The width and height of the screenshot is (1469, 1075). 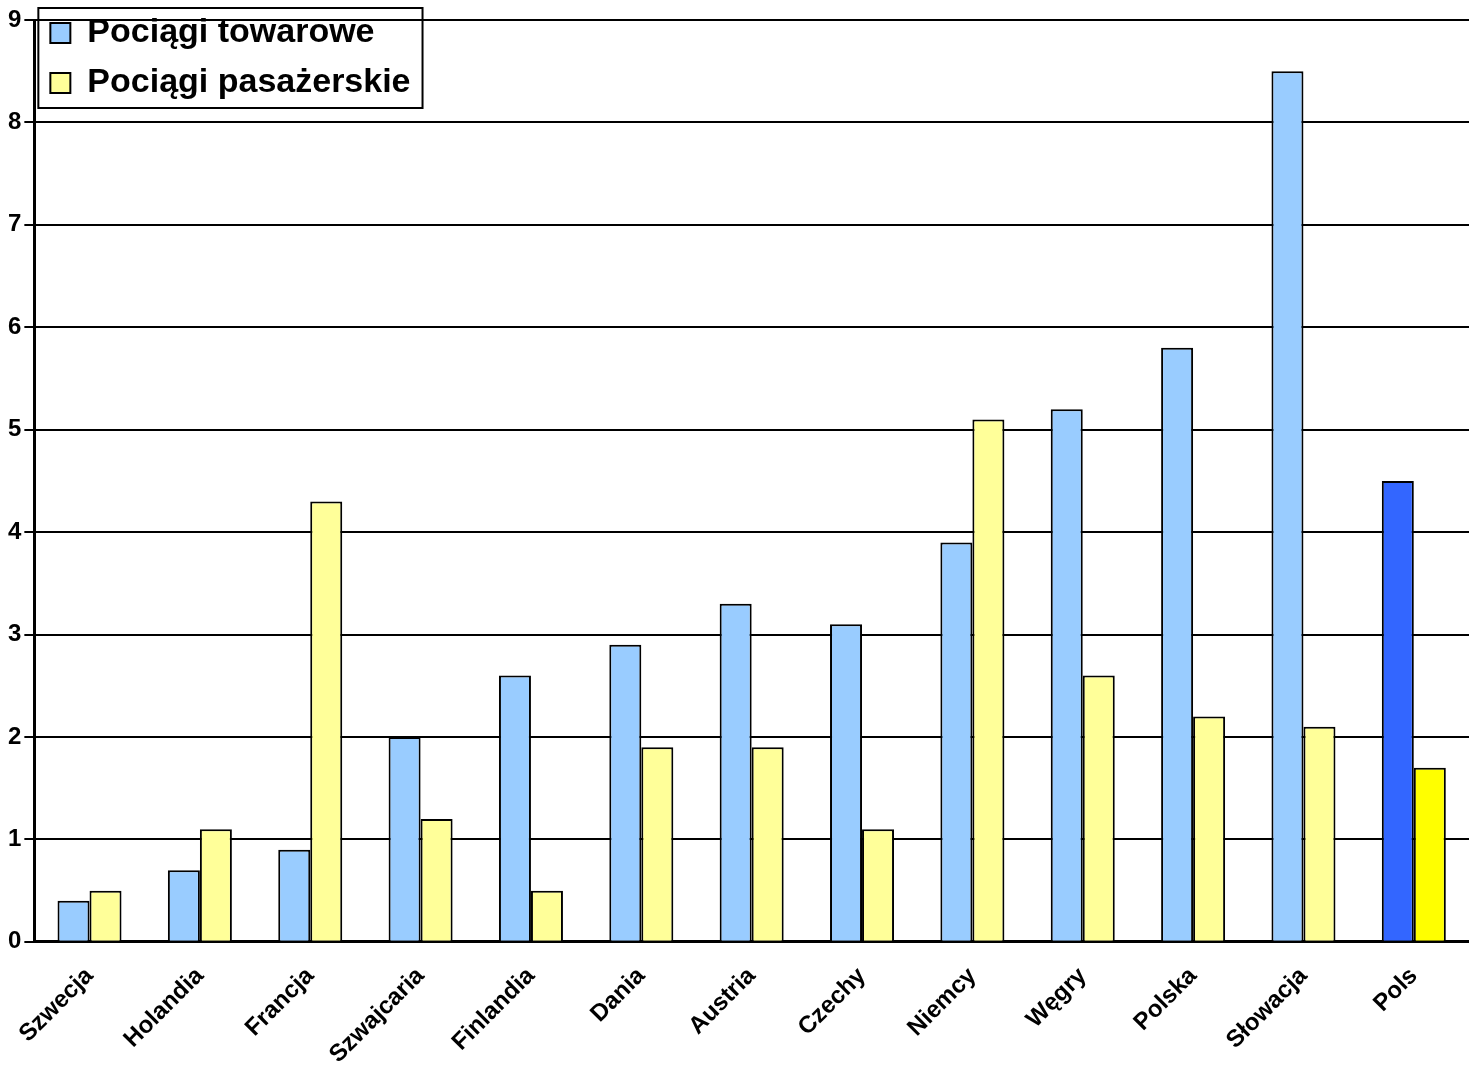 What do you see at coordinates (14, 940) in the screenshot?
I see `y-tick-label: 0` at bounding box center [14, 940].